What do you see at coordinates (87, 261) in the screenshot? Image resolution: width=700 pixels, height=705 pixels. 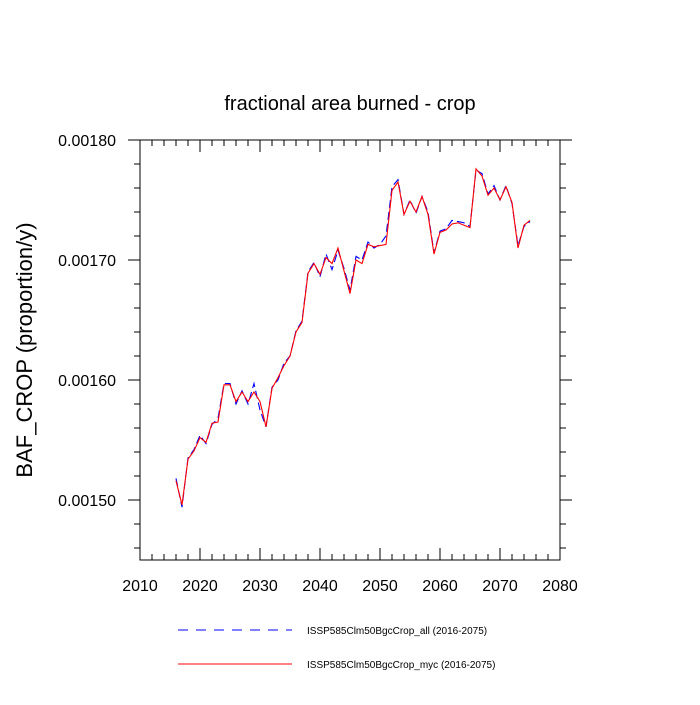 I see `y-tick-label: 0.00170` at bounding box center [87, 261].